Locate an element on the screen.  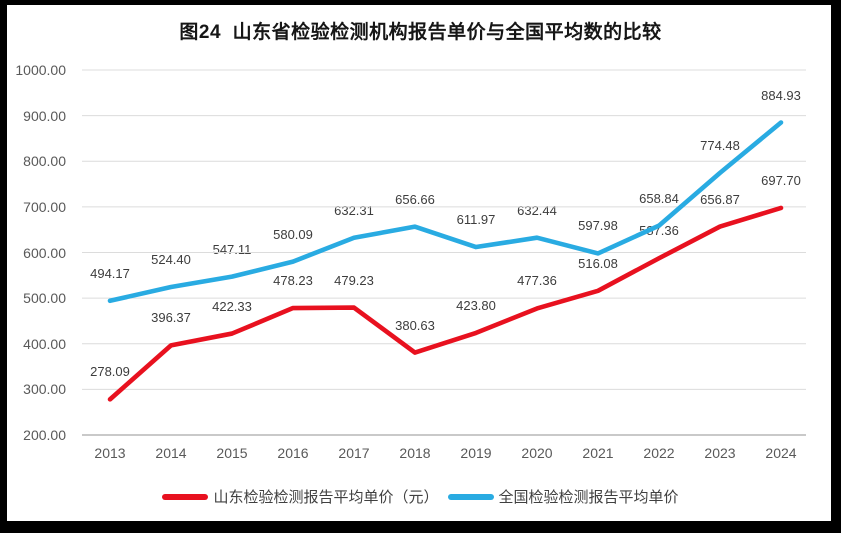
legend-swatch-national-icon is located at coordinates (470, 496).